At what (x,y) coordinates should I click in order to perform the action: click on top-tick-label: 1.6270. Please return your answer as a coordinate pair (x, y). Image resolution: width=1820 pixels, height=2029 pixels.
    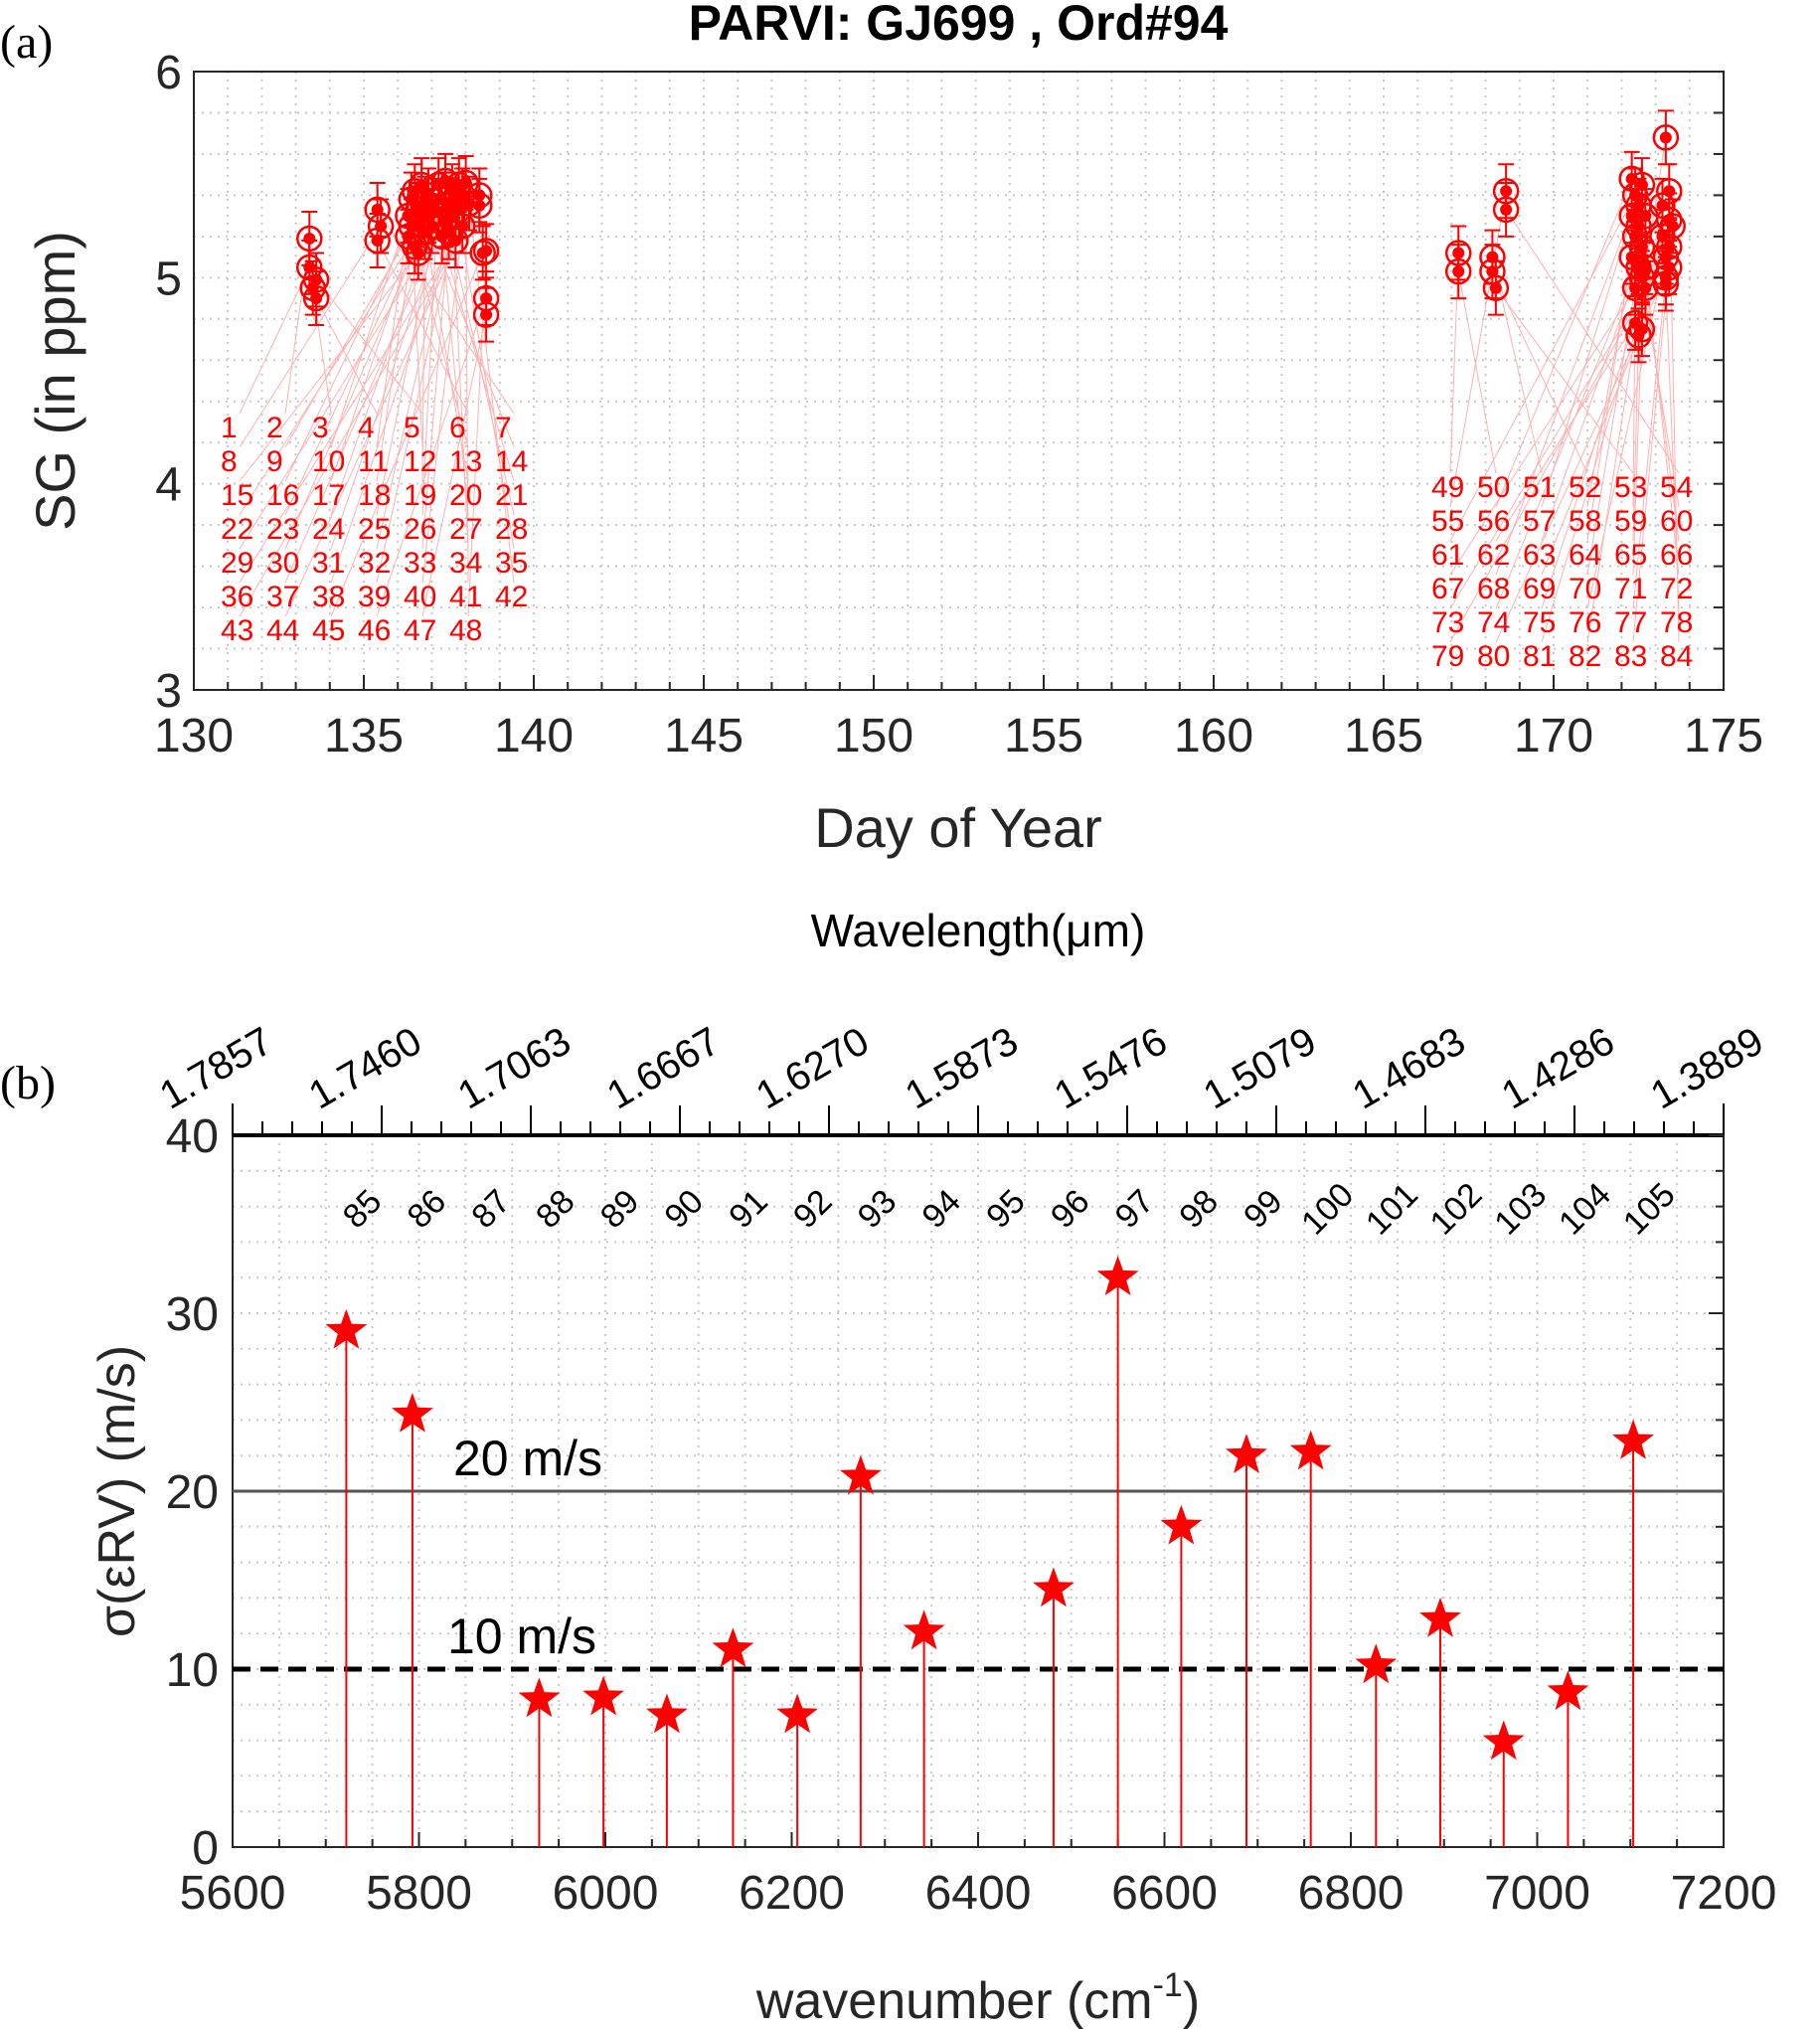
    Looking at the image, I should click on (813, 1068).